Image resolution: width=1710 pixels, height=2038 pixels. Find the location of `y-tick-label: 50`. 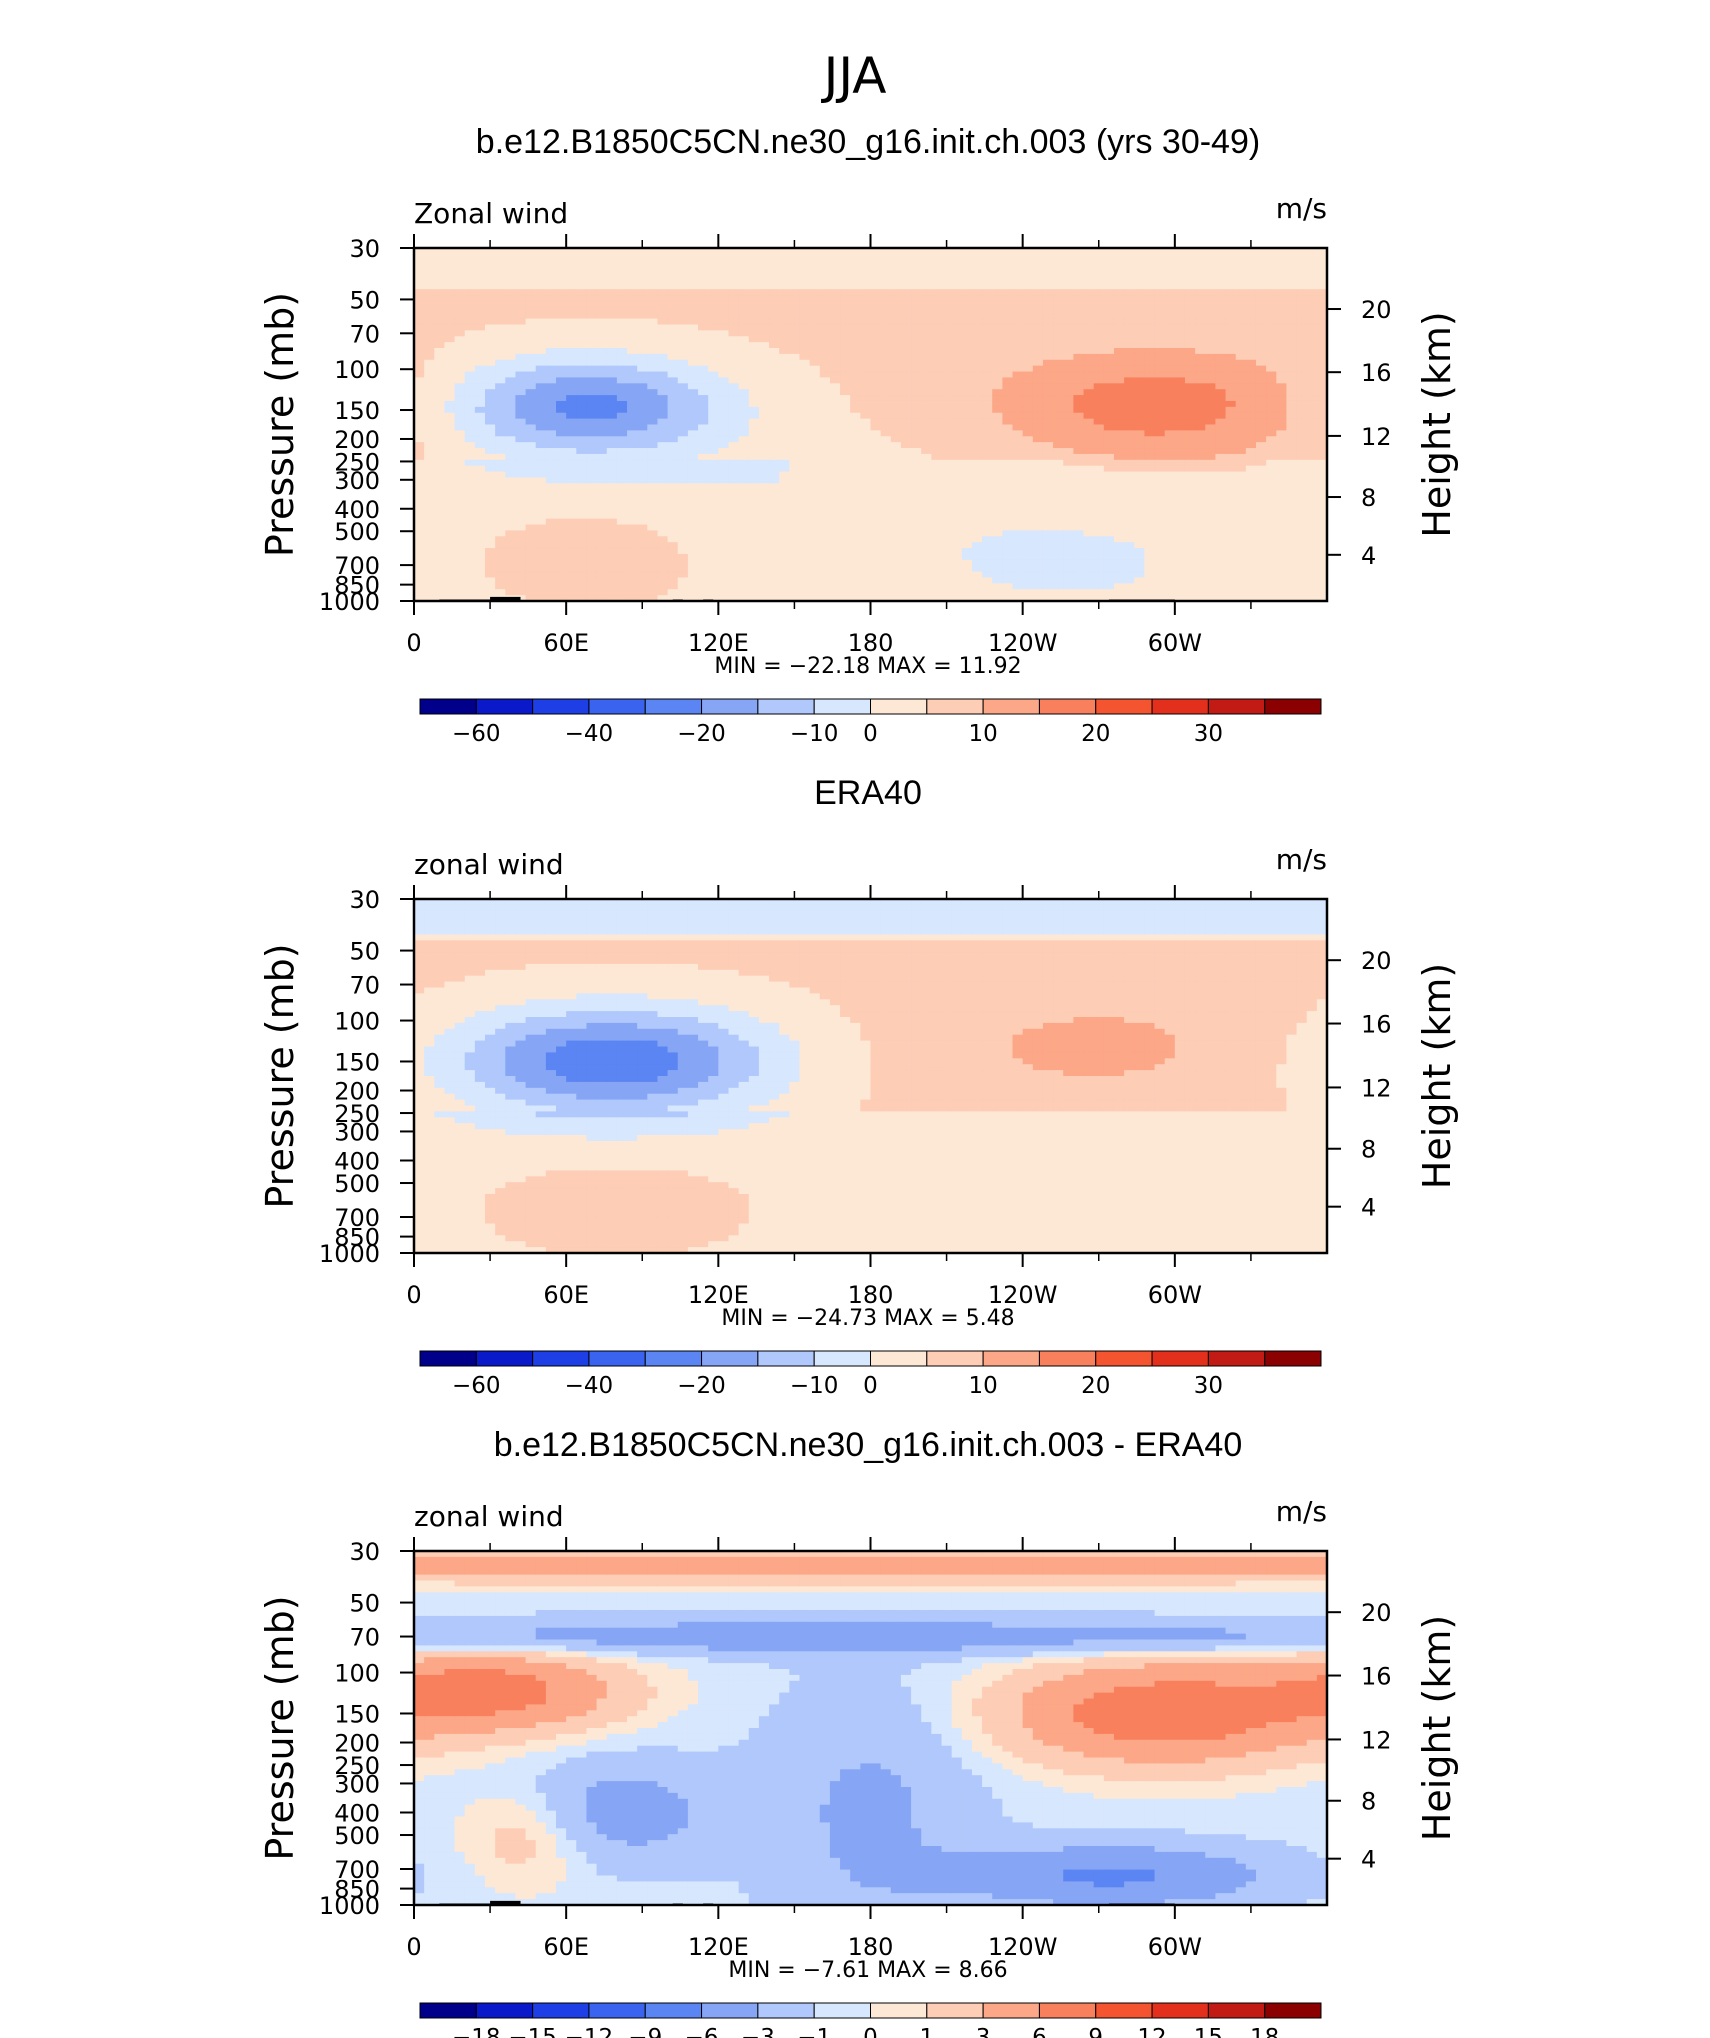

y-tick-label: 50 is located at coordinates (364, 952).